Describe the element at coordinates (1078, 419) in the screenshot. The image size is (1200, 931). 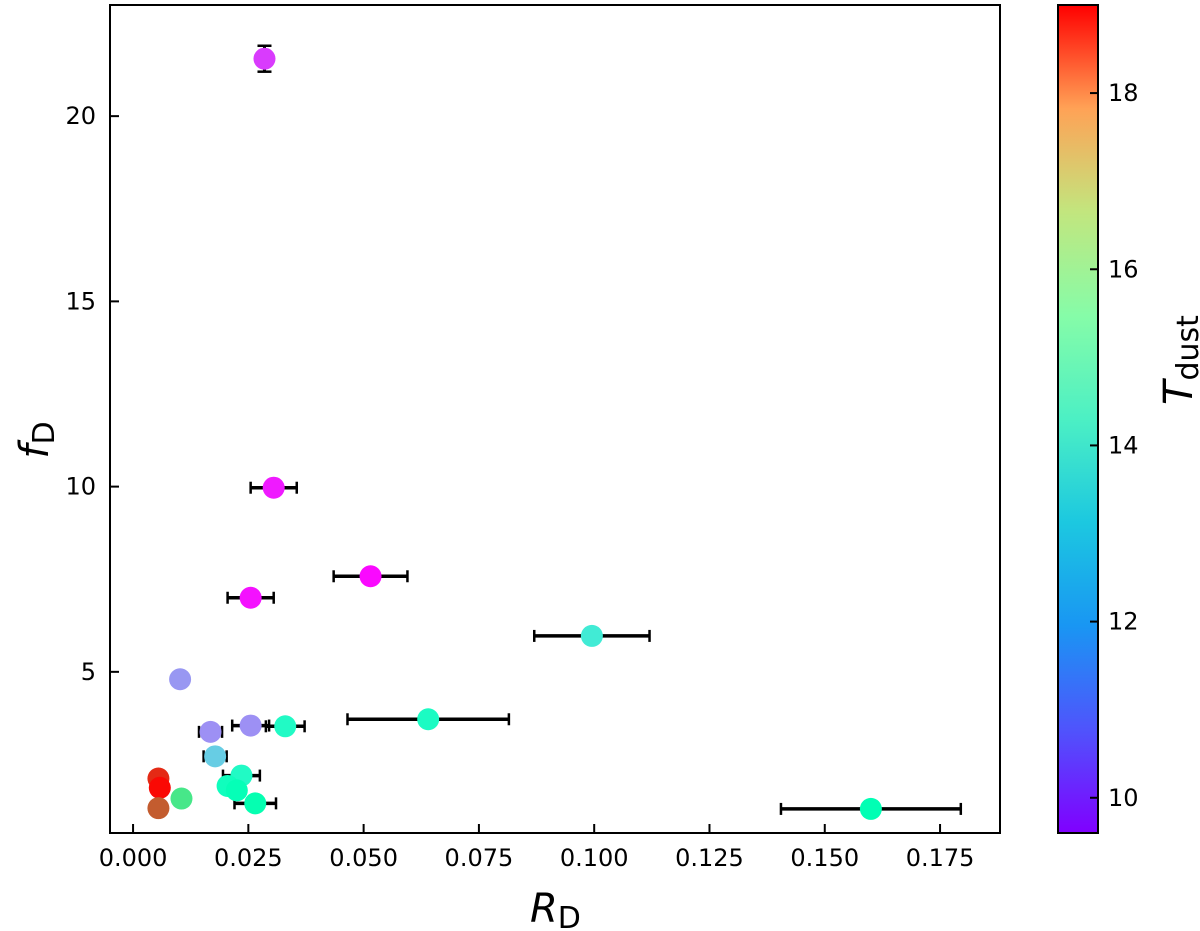
I see `colorbar` at that location.